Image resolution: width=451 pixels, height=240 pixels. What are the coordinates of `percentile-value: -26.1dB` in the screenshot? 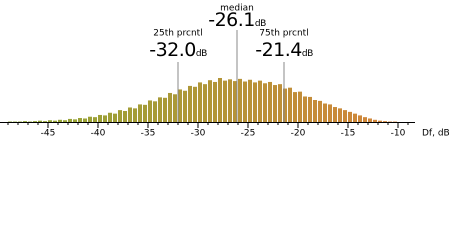 It's located at (237, 20).